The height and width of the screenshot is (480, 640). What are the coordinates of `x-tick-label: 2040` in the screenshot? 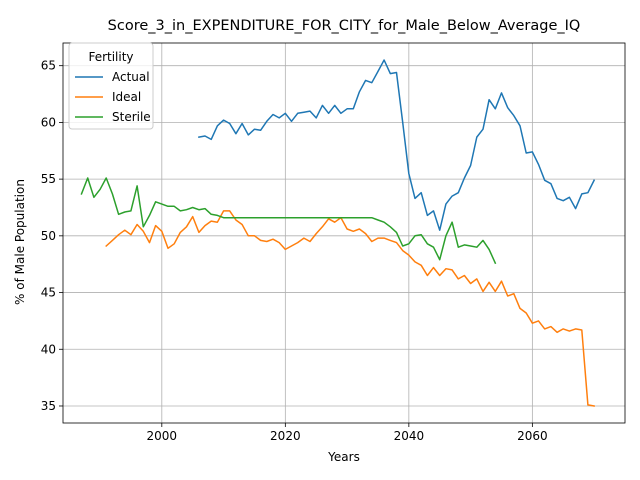 It's located at (409, 436).